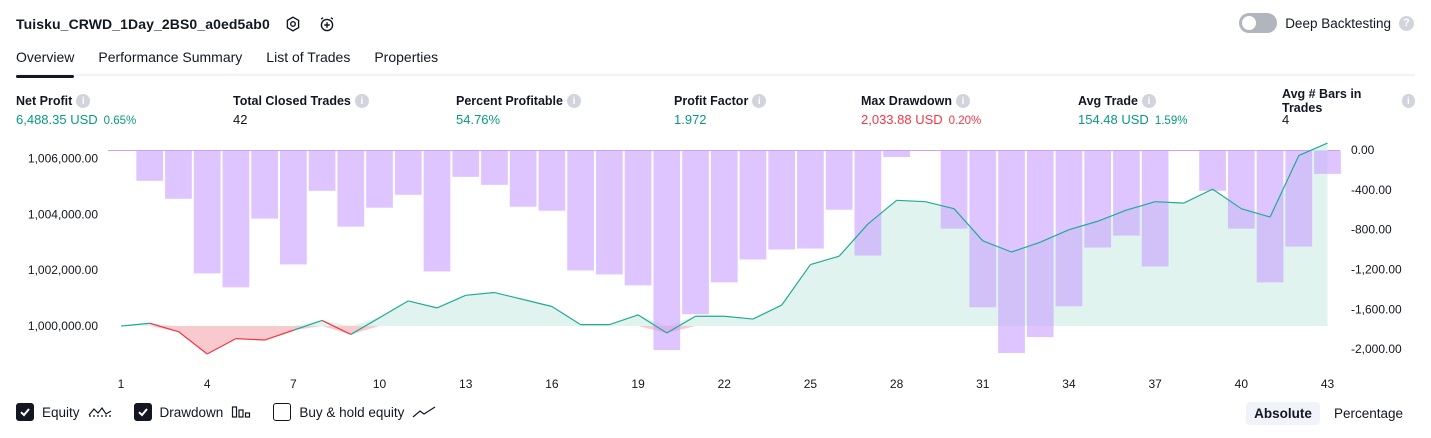 The width and height of the screenshot is (1431, 438). What do you see at coordinates (240, 119) in the screenshot?
I see `metric-value: 42` at bounding box center [240, 119].